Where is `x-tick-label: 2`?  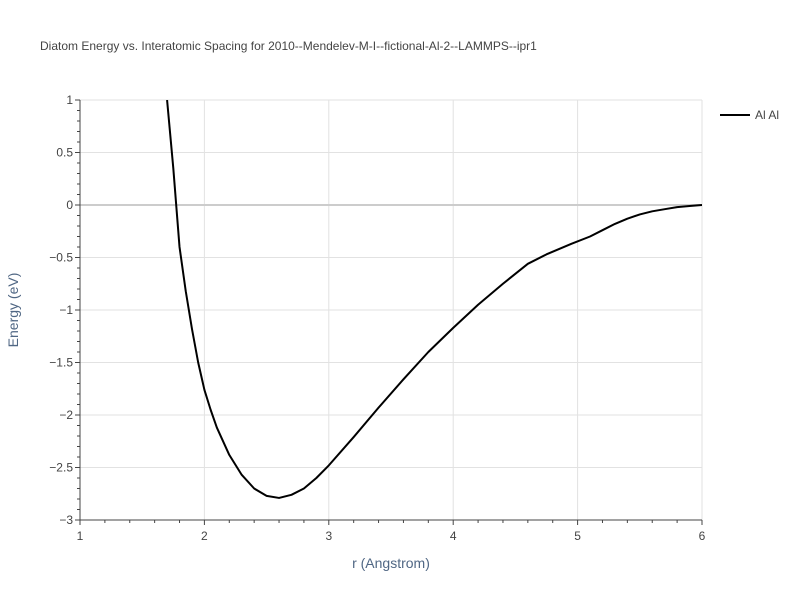 x-tick-label: 2 is located at coordinates (204, 536).